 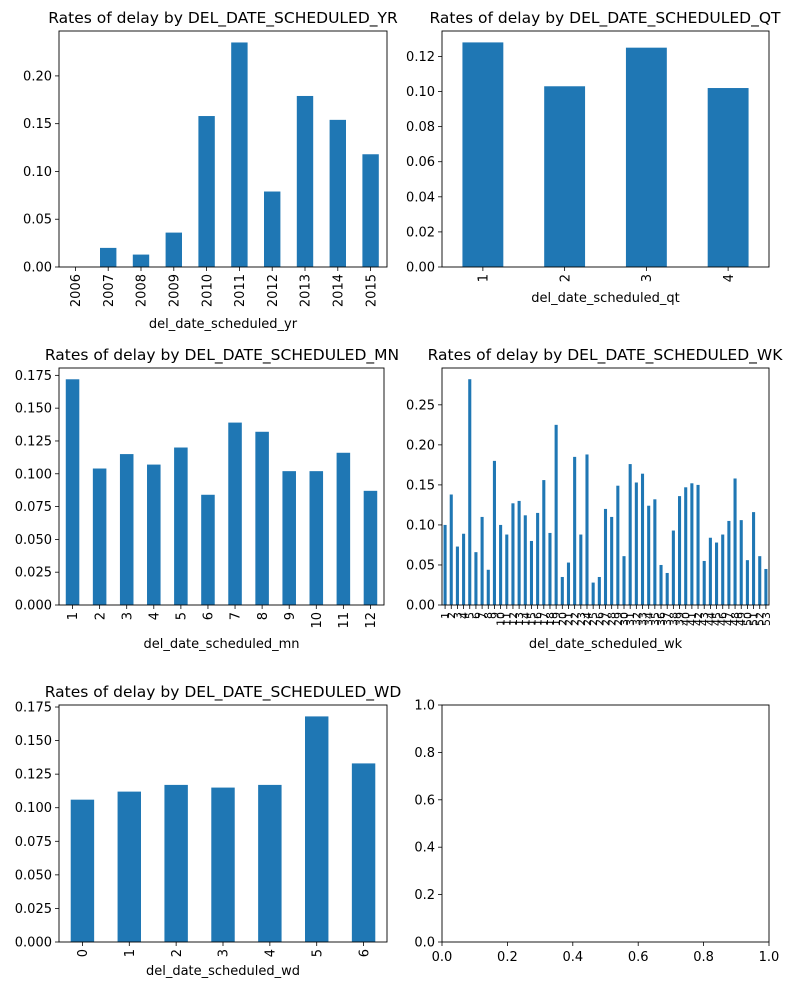 What do you see at coordinates (290, 616) in the screenshot?
I see `x-tick-label: 9` at bounding box center [290, 616].